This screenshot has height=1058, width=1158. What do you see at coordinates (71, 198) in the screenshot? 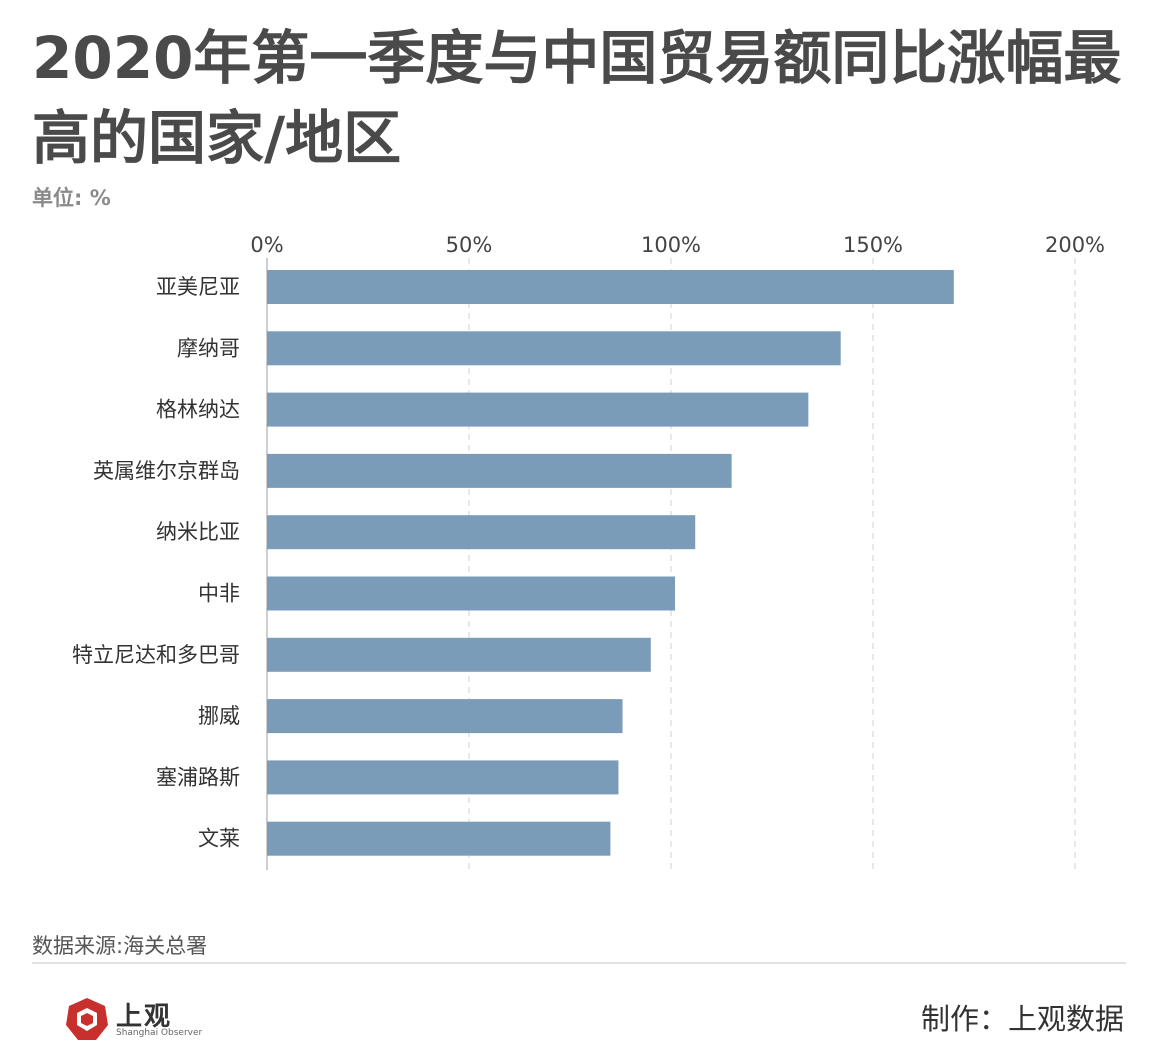
I see `unit-label: 单位: %` at bounding box center [71, 198].